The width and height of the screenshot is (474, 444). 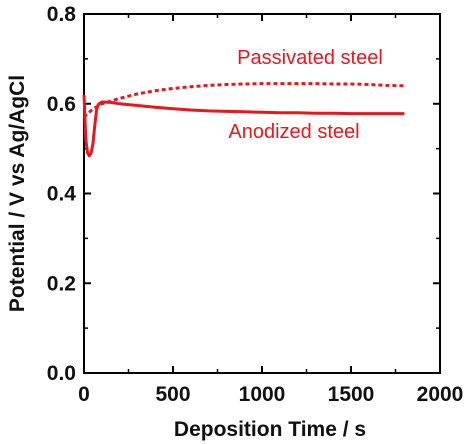 What do you see at coordinates (61, 104) in the screenshot?
I see `y-tick-label: 0.6` at bounding box center [61, 104].